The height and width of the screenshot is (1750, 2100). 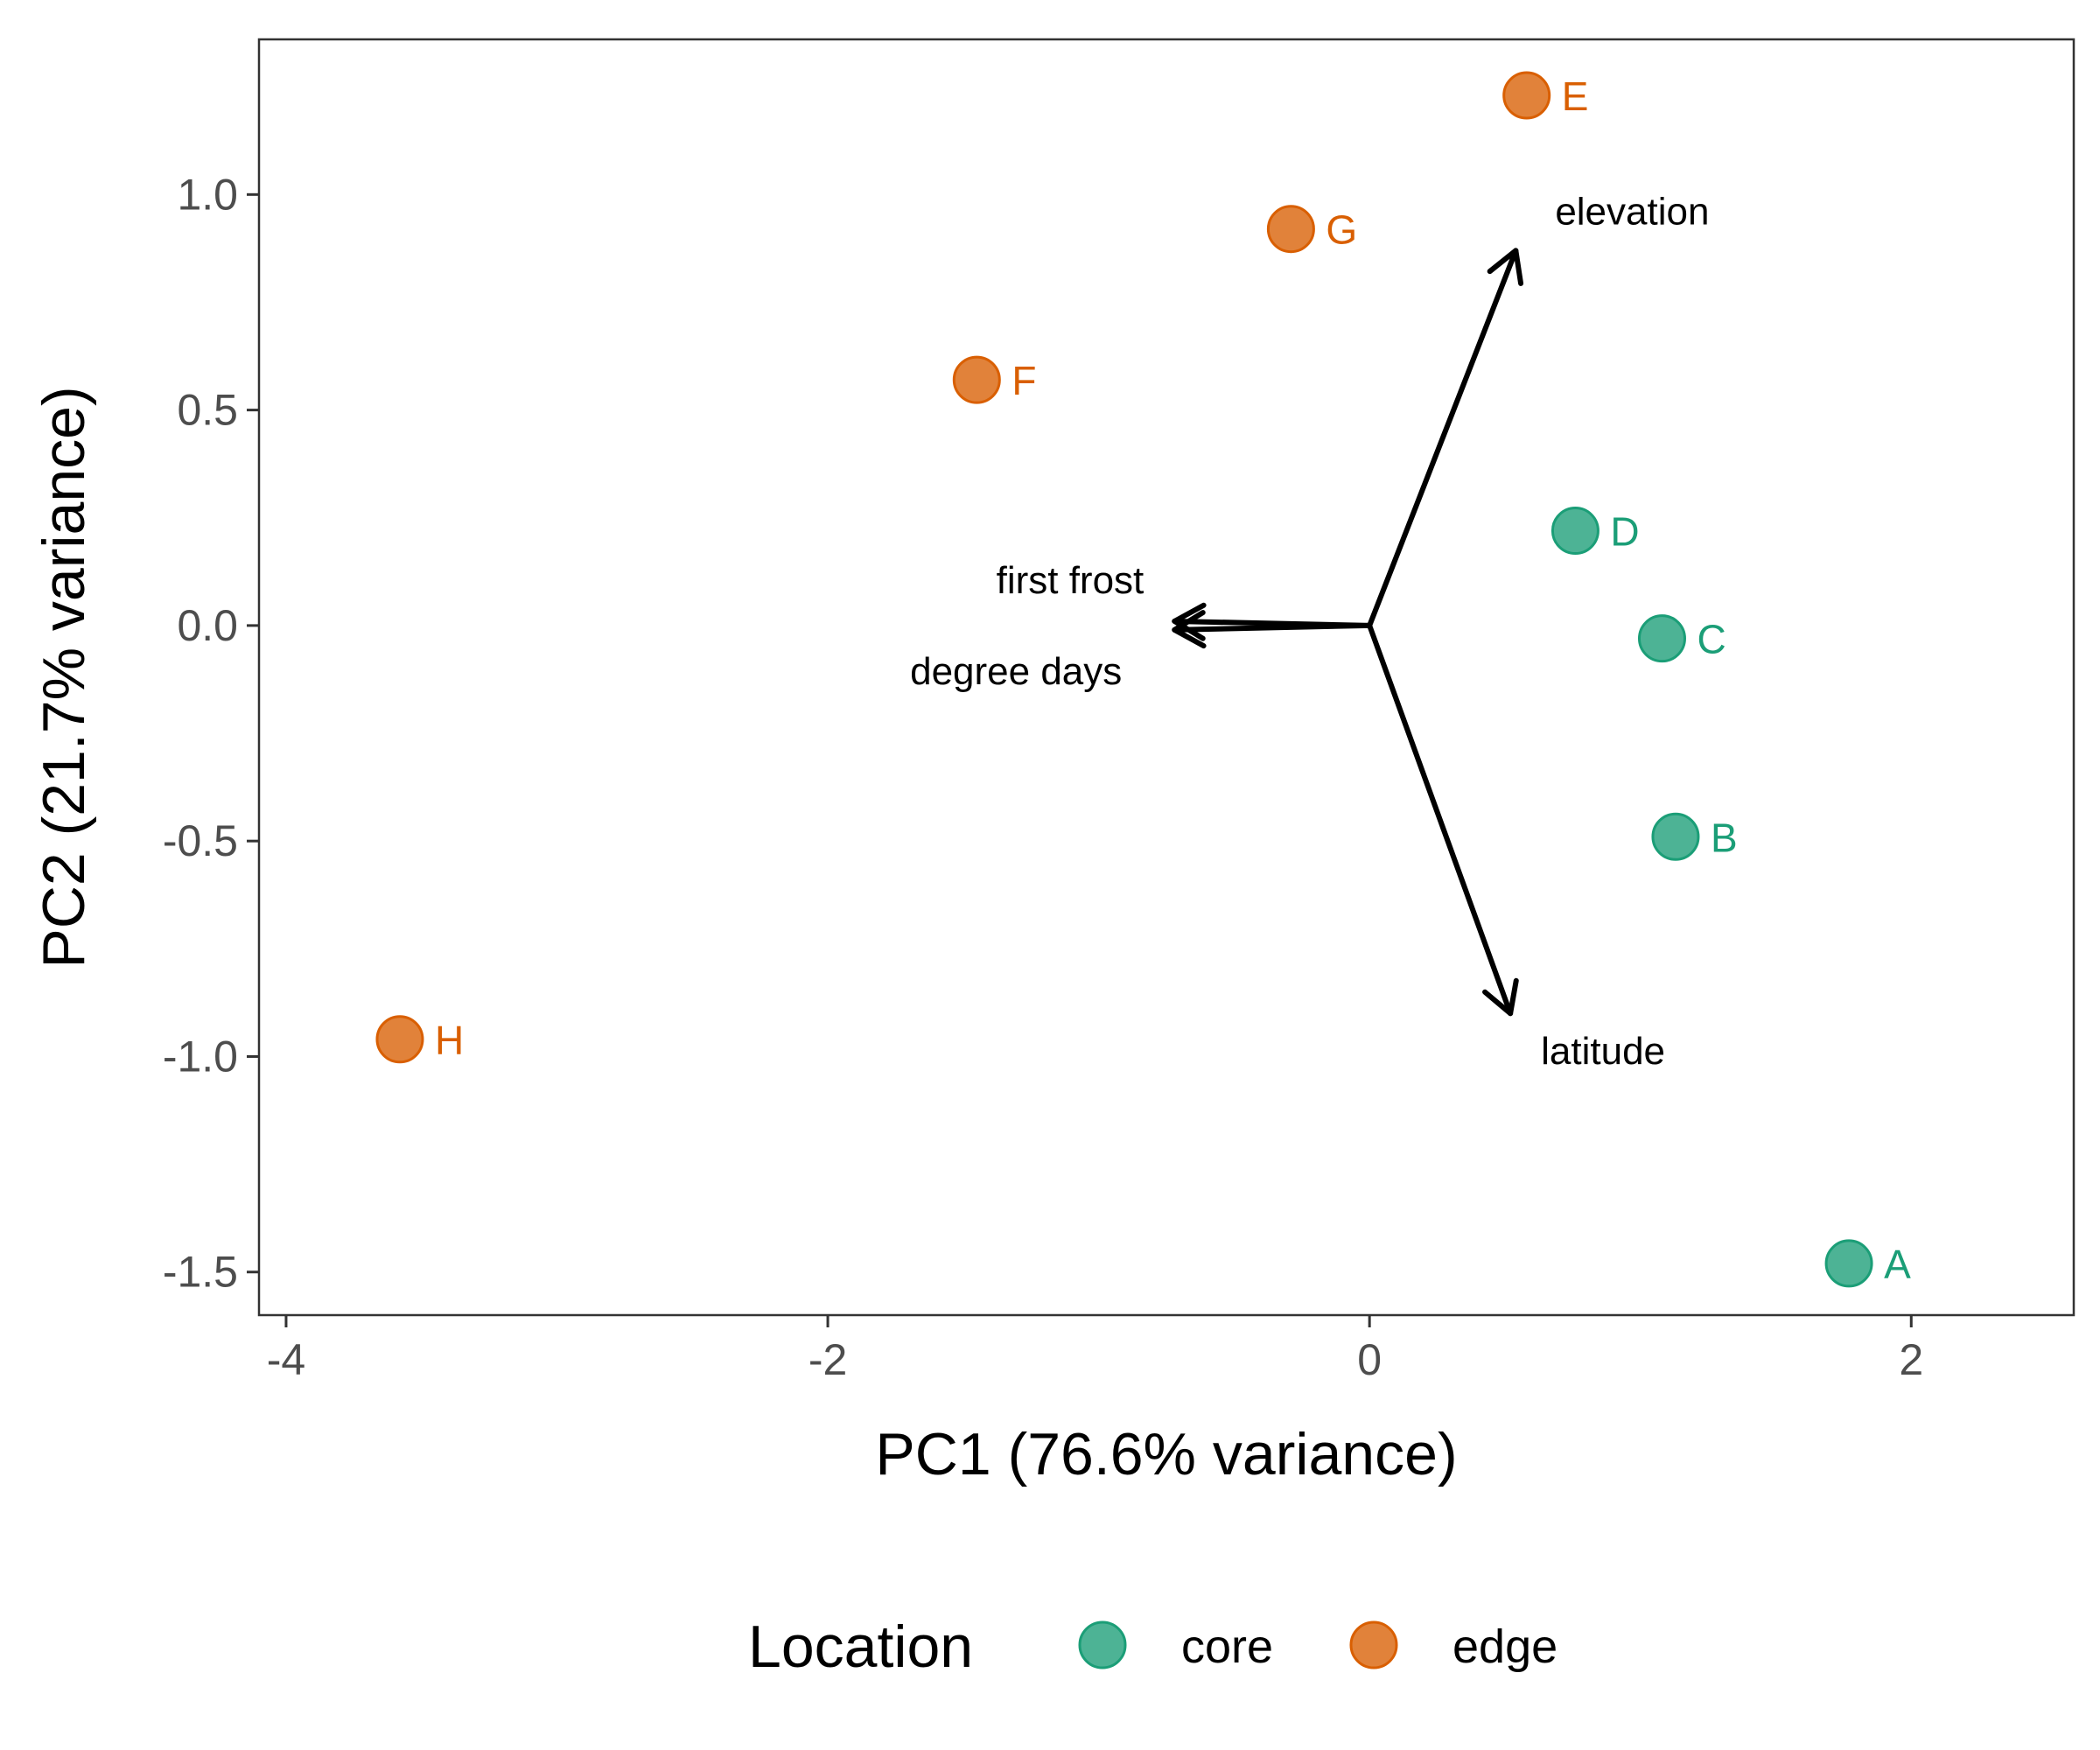 I want to click on data-point-label: C, so click(x=1711, y=639).